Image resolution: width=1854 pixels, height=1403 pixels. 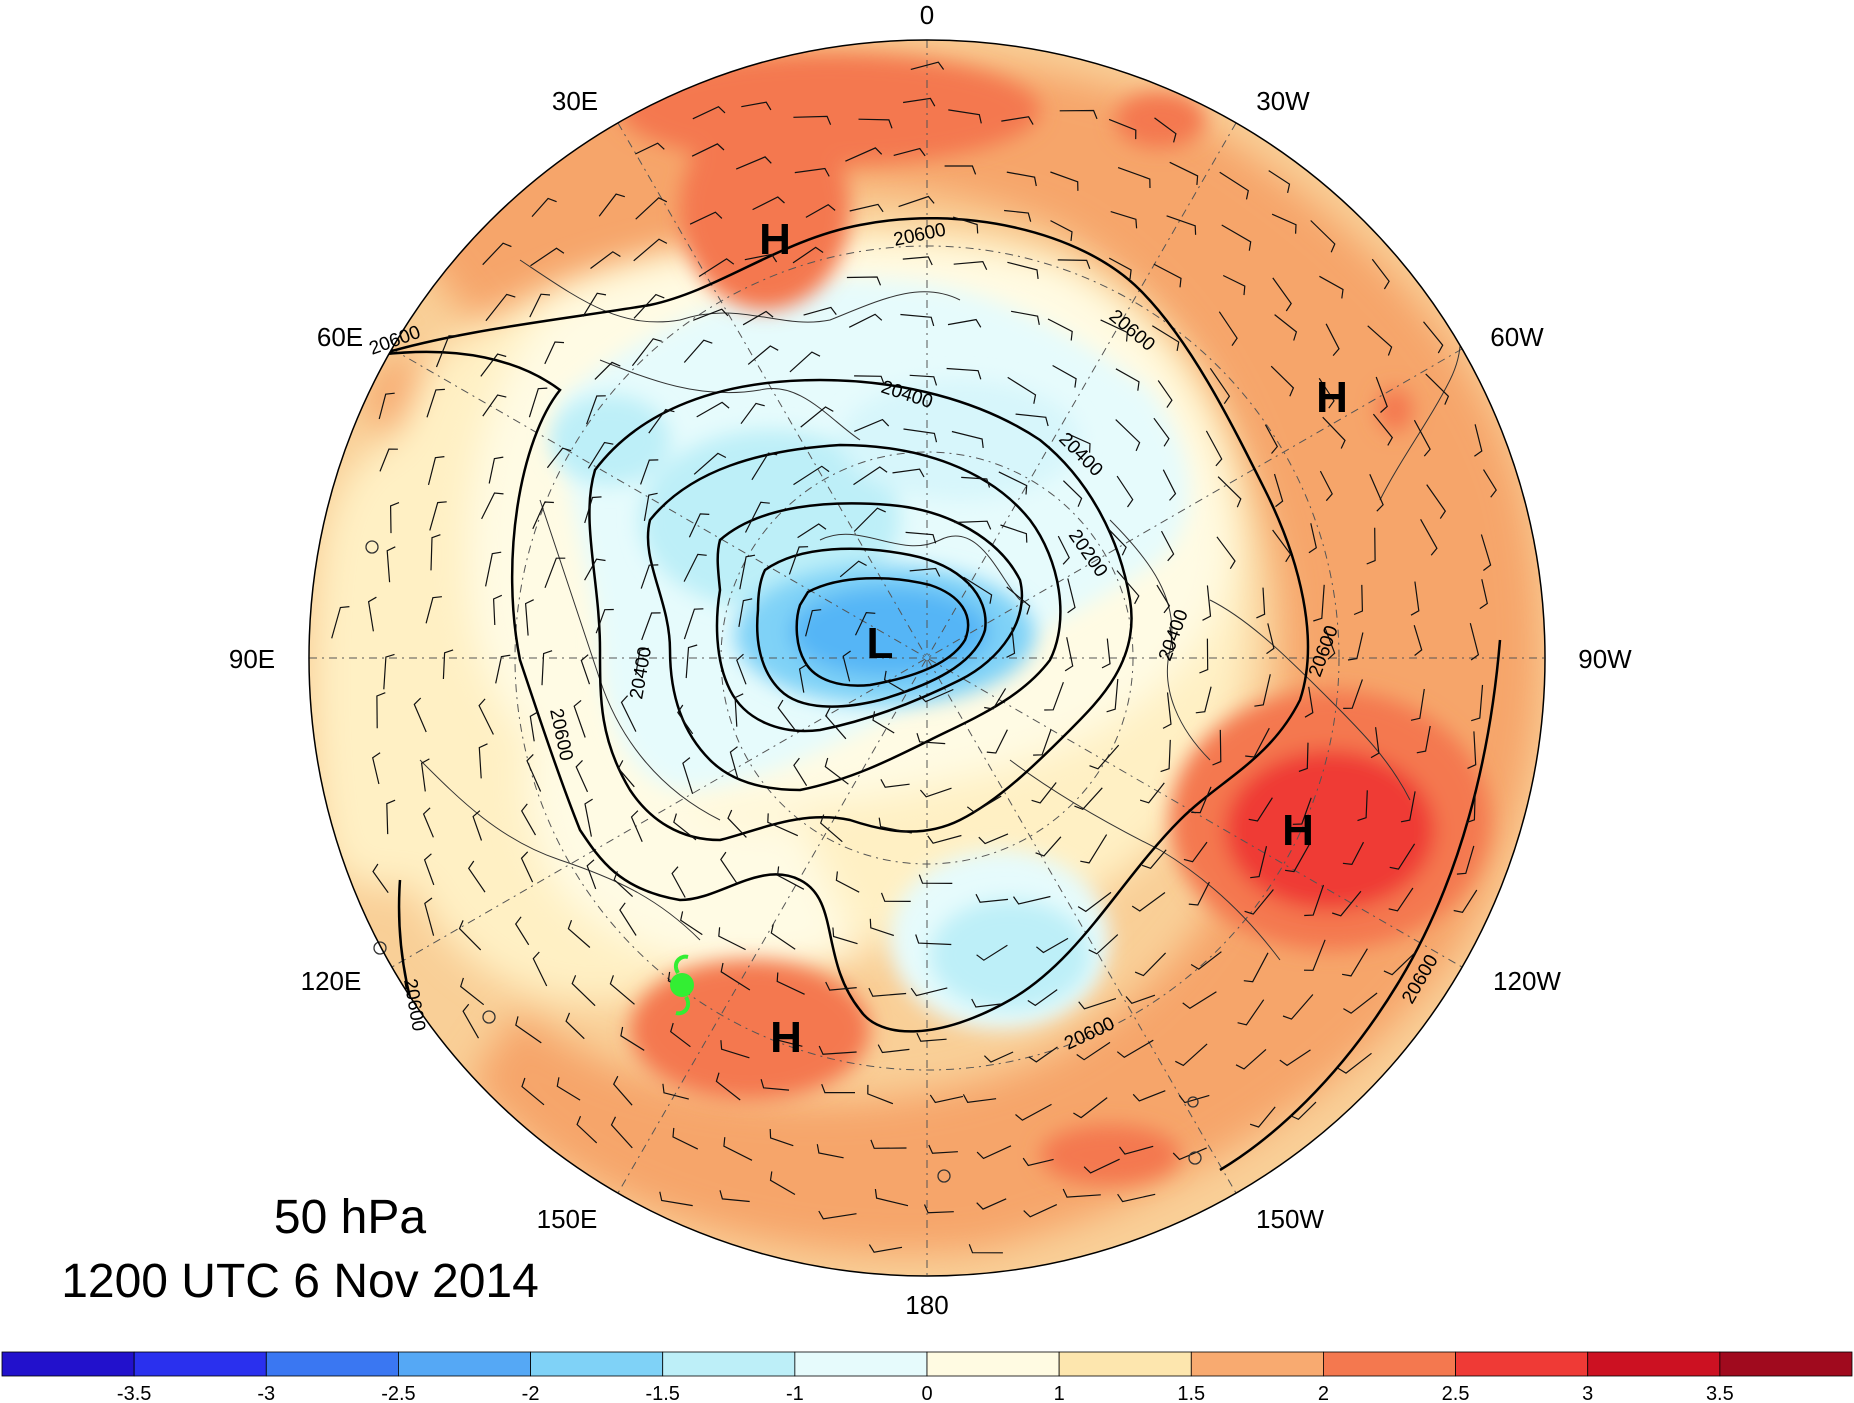 What do you see at coordinates (1332, 397) in the screenshot?
I see `high-pressure-center: H` at bounding box center [1332, 397].